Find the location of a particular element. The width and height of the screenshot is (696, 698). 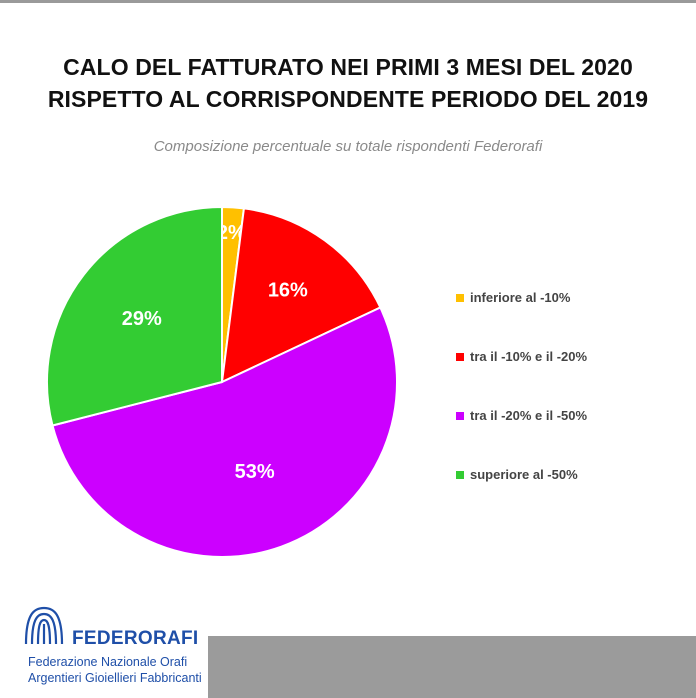

pie-data-label-0: 2% is located at coordinates (231, 233).